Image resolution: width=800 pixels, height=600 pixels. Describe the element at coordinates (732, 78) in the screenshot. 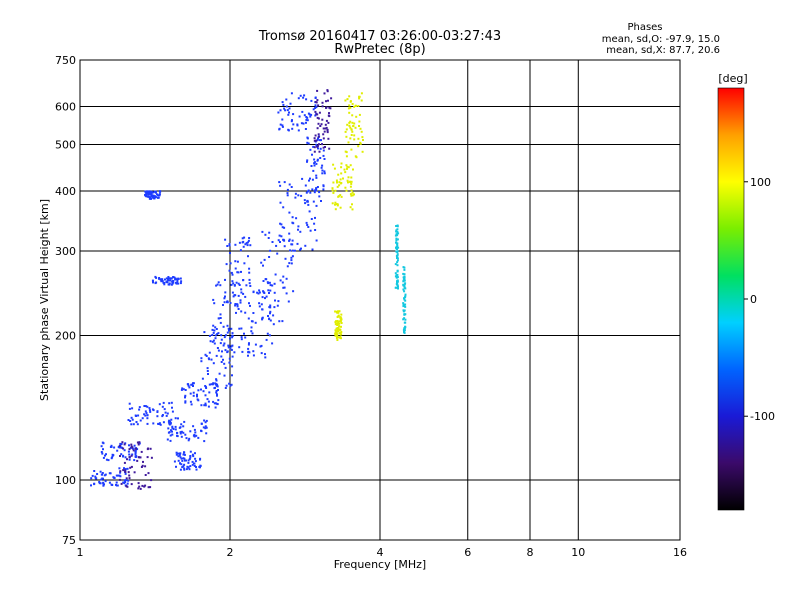

I see `colorbar-label: [deg]` at that location.